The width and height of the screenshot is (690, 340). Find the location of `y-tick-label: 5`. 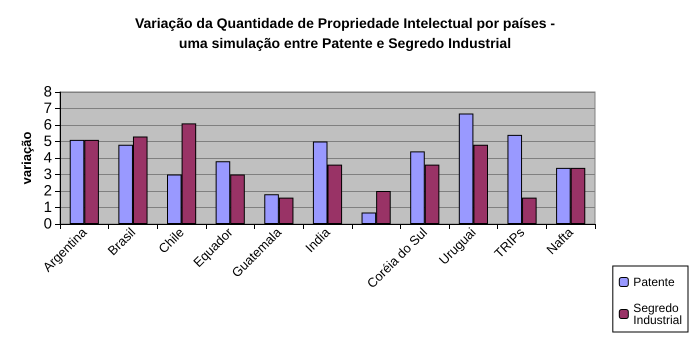

y-tick-label: 5 is located at coordinates (48, 141).